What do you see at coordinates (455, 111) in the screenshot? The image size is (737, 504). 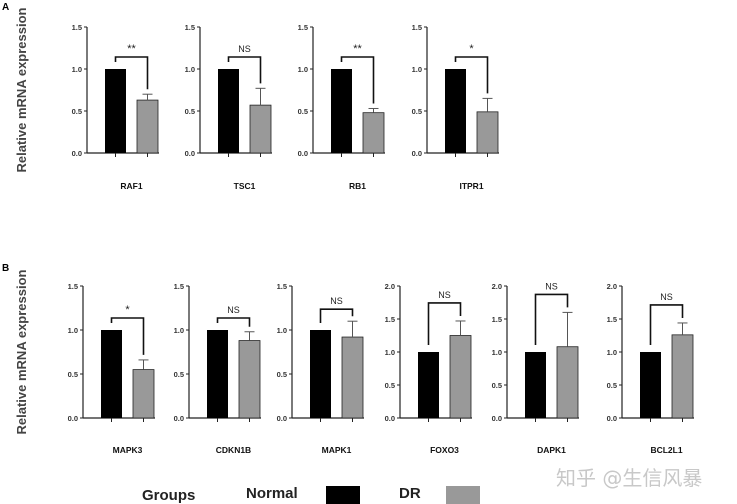 I see `chart-itpr1-normal-bar` at bounding box center [455, 111].